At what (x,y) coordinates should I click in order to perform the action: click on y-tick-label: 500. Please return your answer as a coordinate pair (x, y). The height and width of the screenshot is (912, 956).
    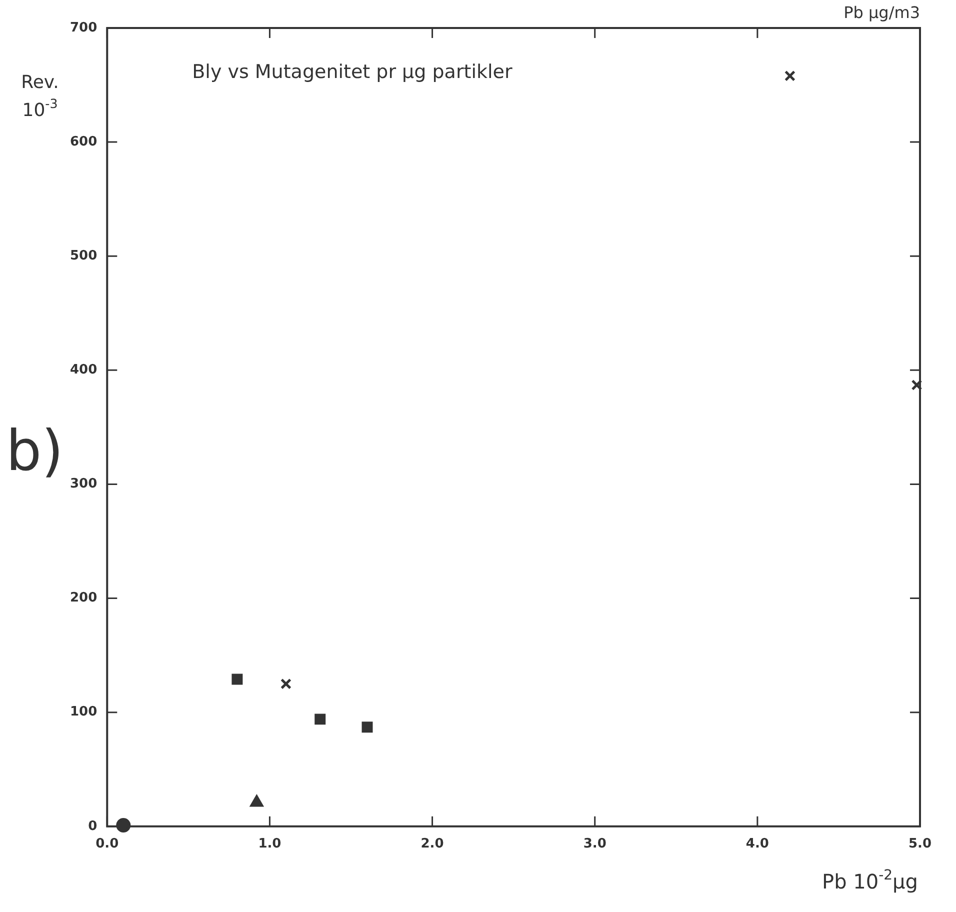
    Looking at the image, I should click on (84, 256).